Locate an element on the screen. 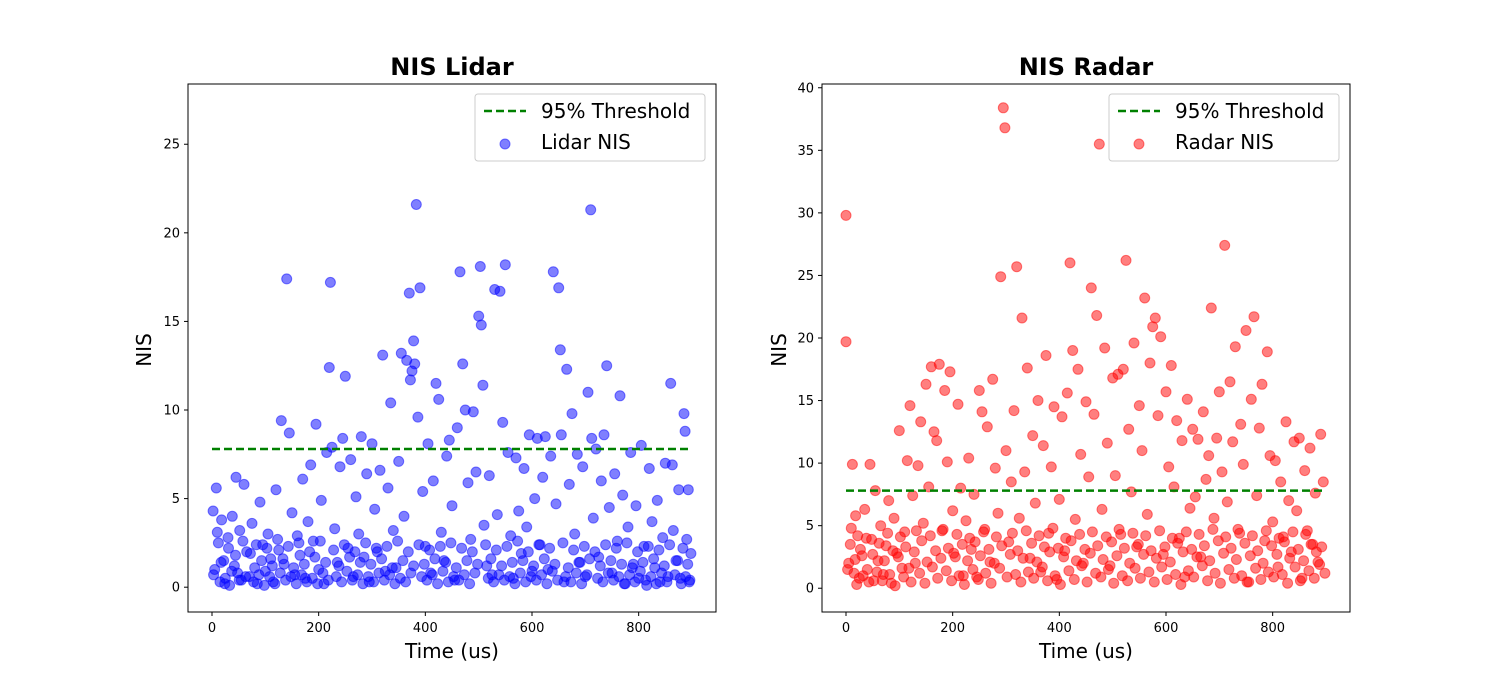 The image size is (1500, 700). radar-x-tick-label: 600 is located at coordinates (1166, 628).